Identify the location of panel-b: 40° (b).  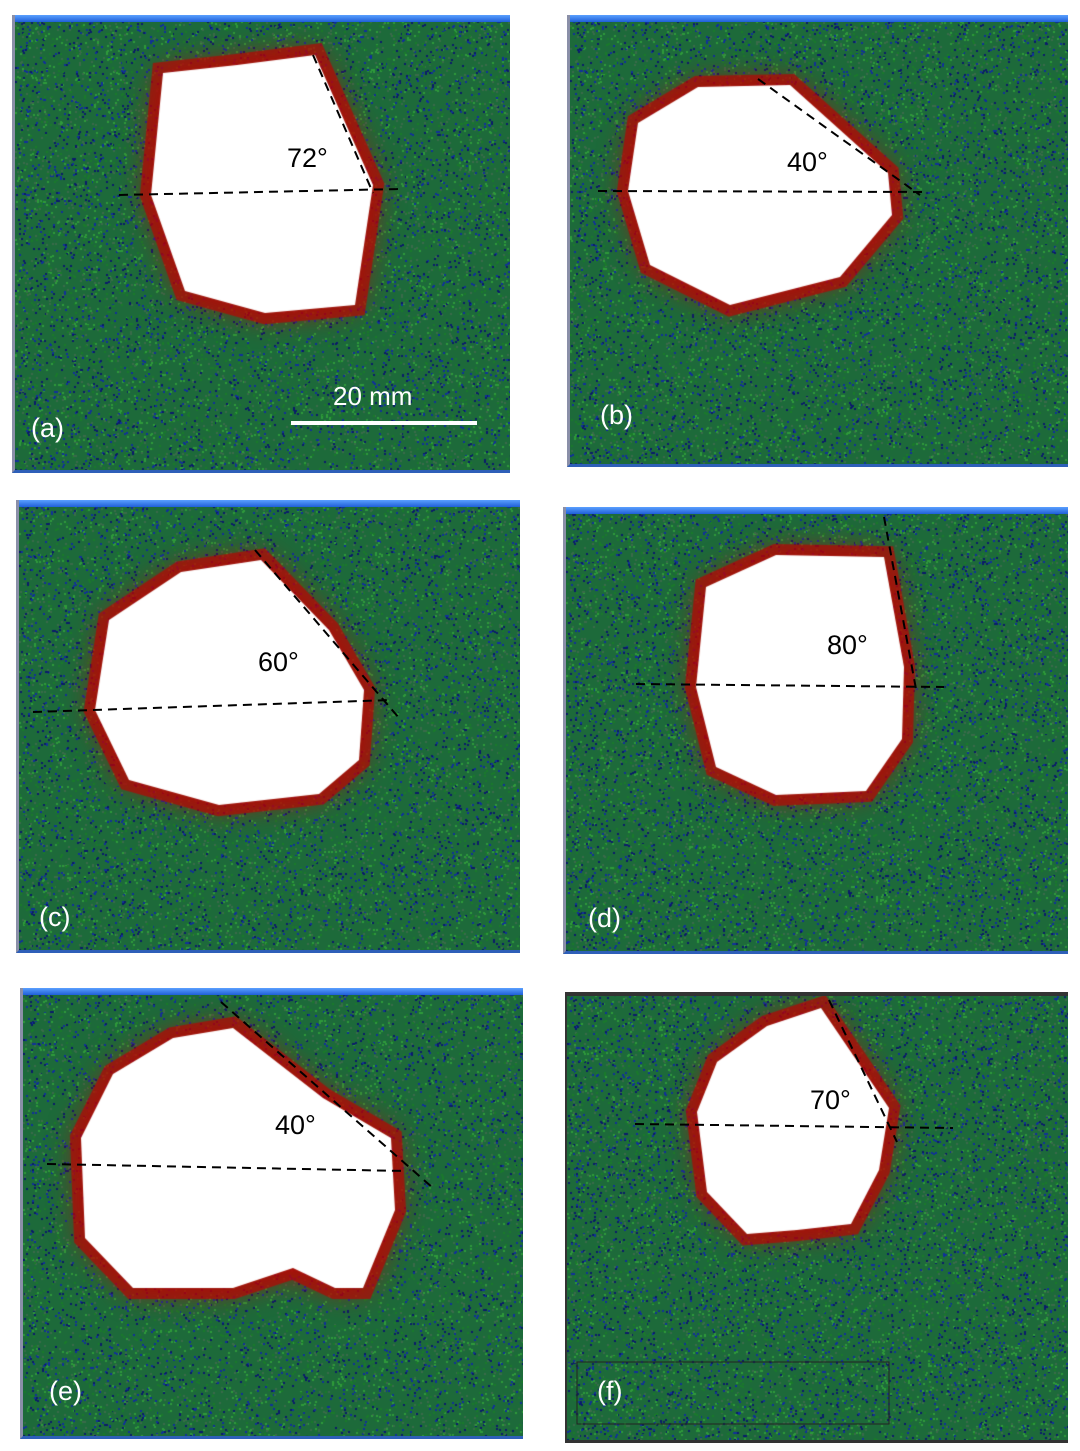
(817, 241).